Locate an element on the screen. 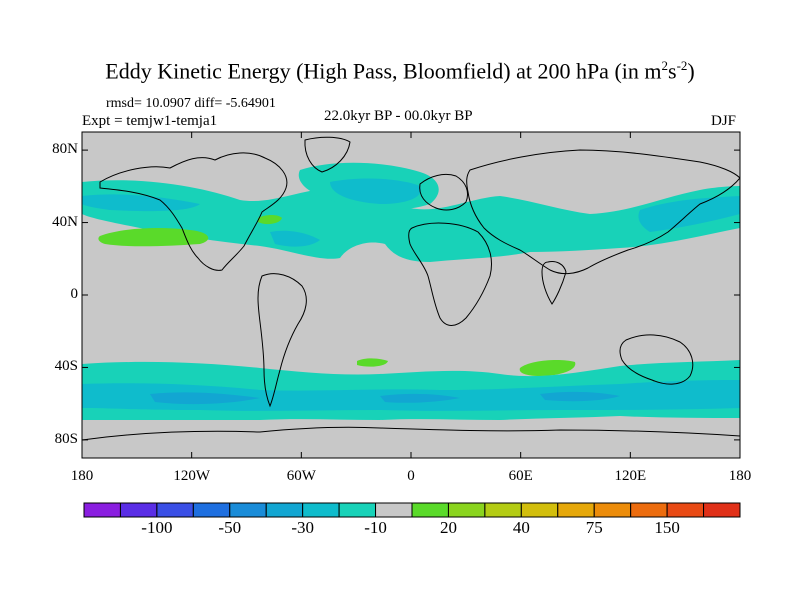 The width and height of the screenshot is (800, 600). lat-tick-label: 80S is located at coordinates (66, 438).